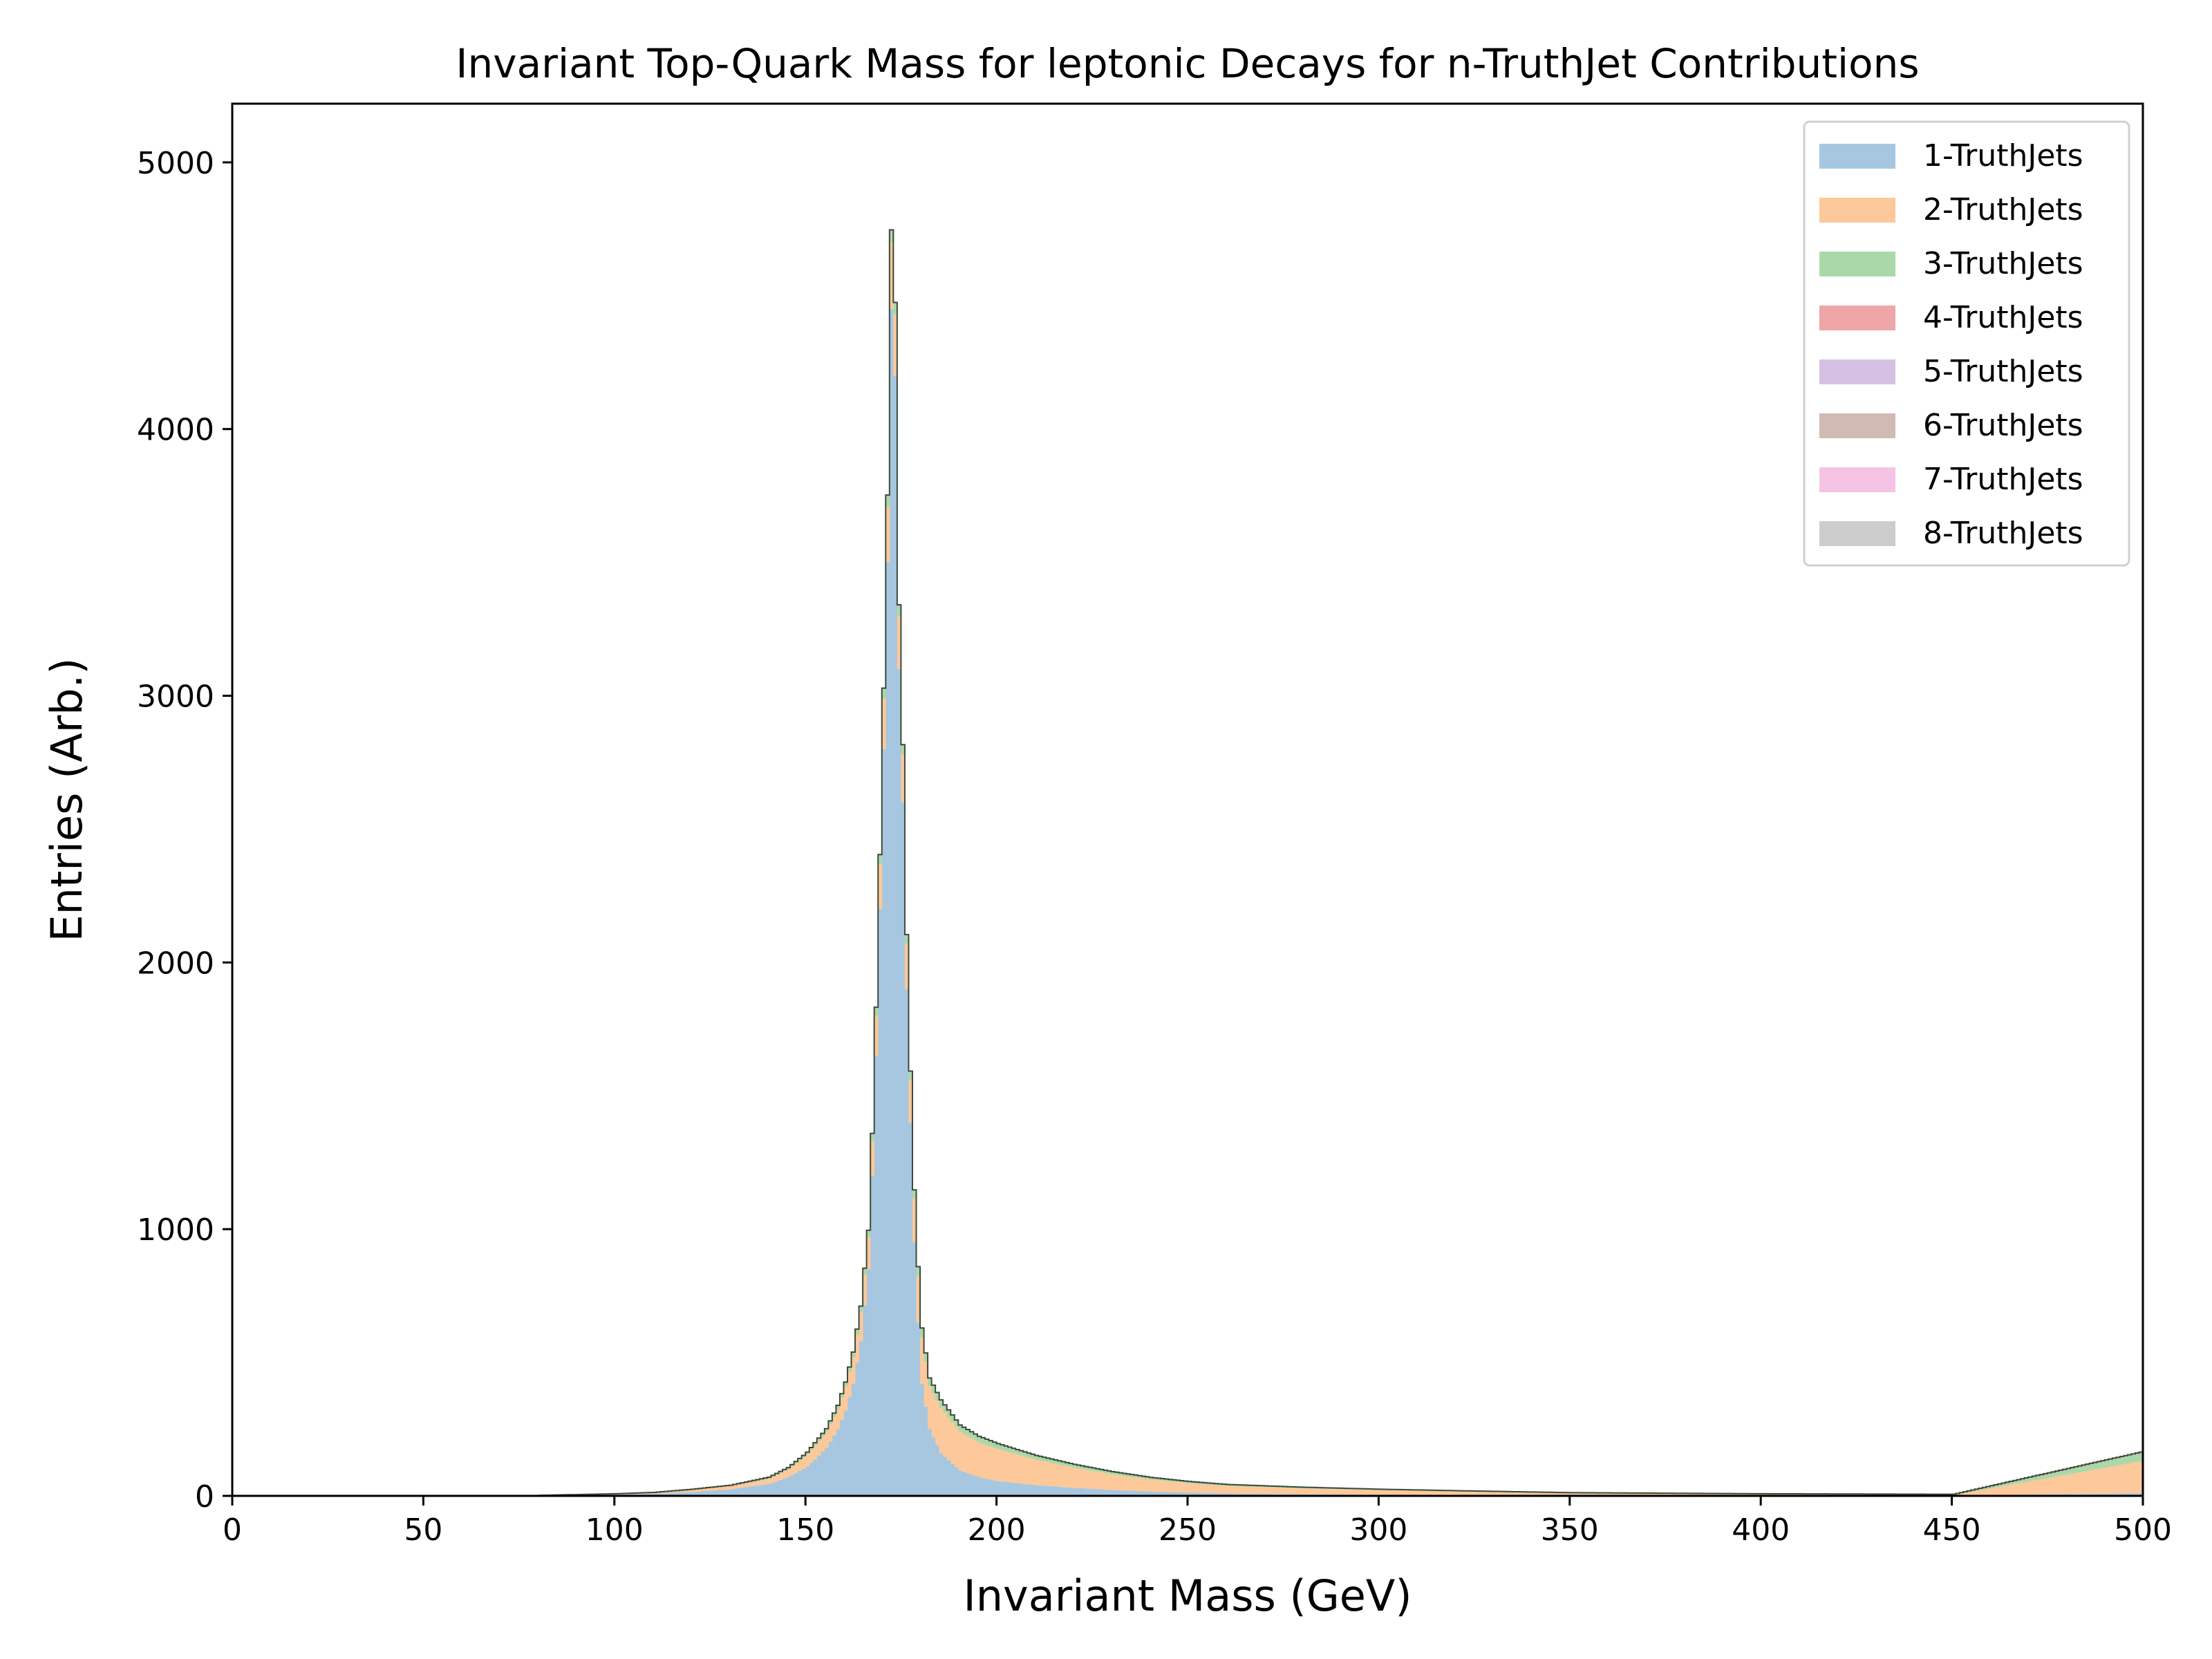 This screenshot has width=2212, height=1659. I want to click on legend-label: 5-TruthJets, so click(2003, 371).